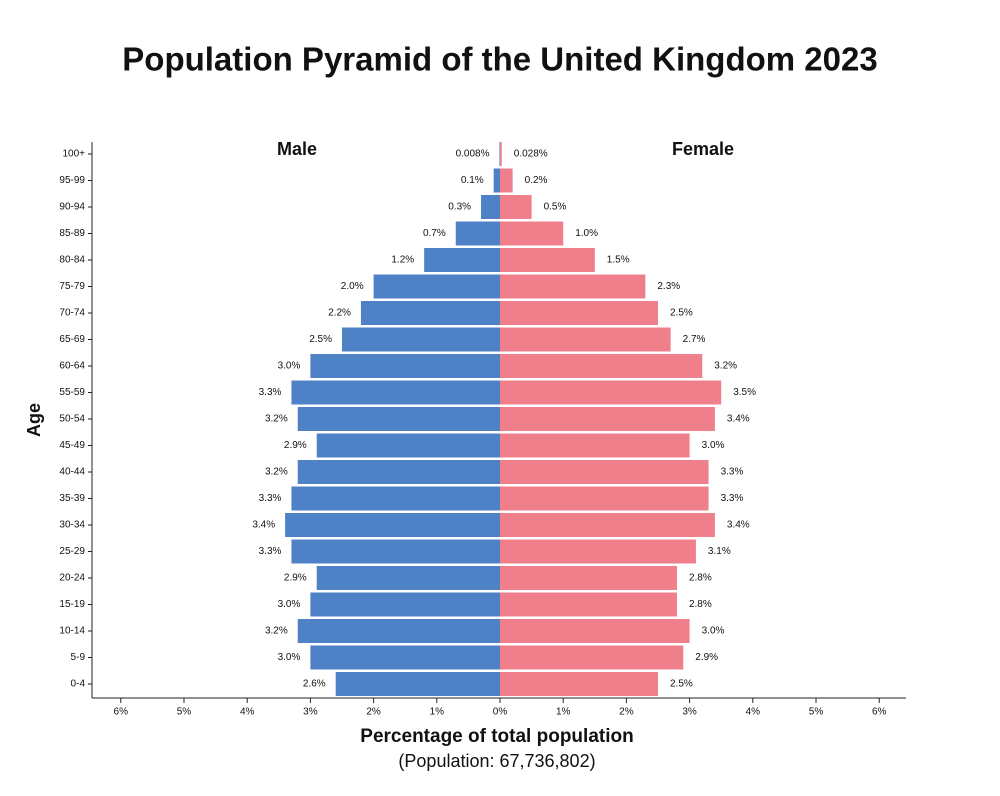 The image size is (1000, 796). I want to click on value-label: 2.0%, so click(352, 286).